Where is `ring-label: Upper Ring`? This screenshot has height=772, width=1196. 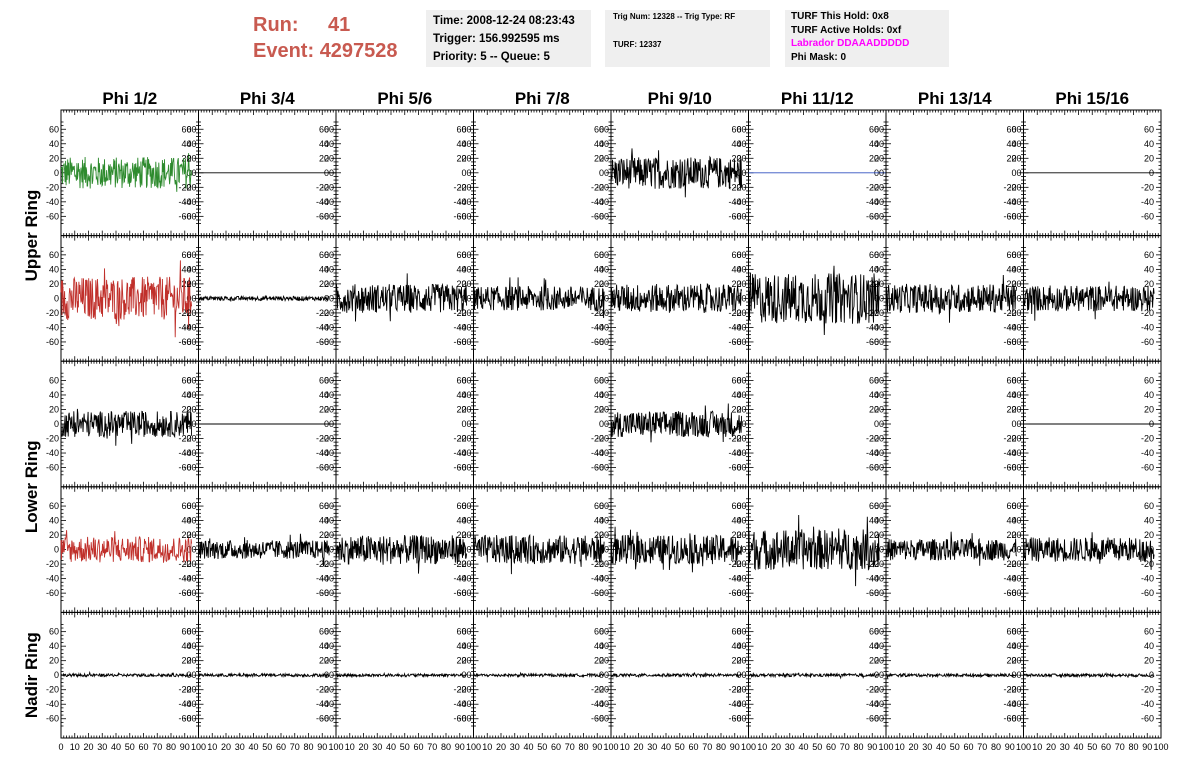 ring-label: Upper Ring is located at coordinates (31, 236).